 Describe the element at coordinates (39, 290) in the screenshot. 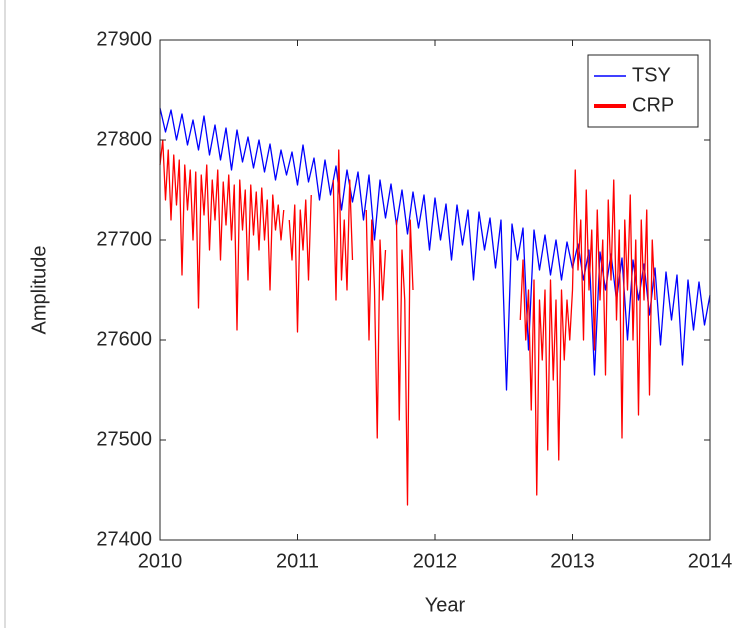

I see `y-axis-label: Amplitude` at that location.